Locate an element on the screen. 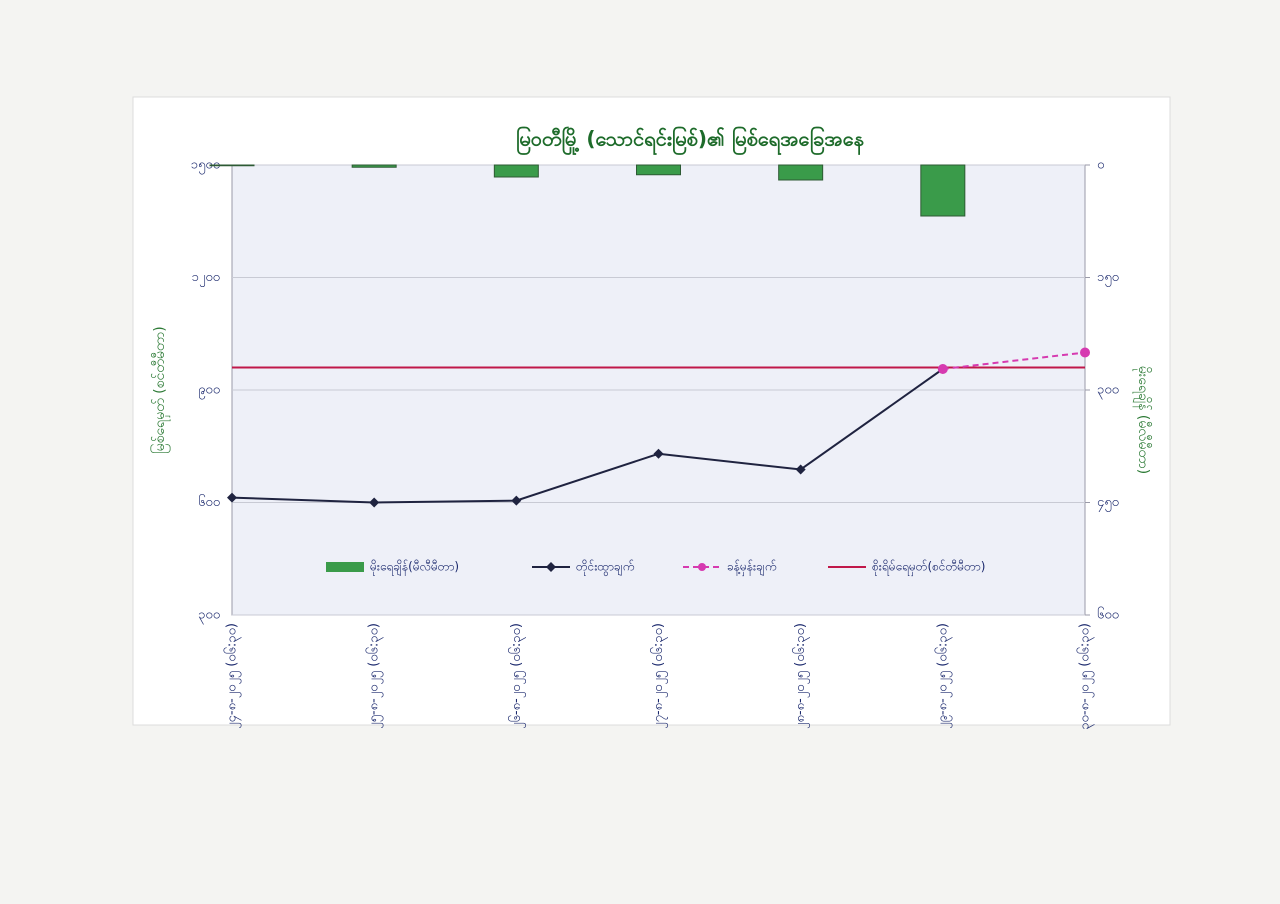 The width and height of the screenshot is (1280, 904). y-tick-label: ၉၀၀ is located at coordinates (209, 391).